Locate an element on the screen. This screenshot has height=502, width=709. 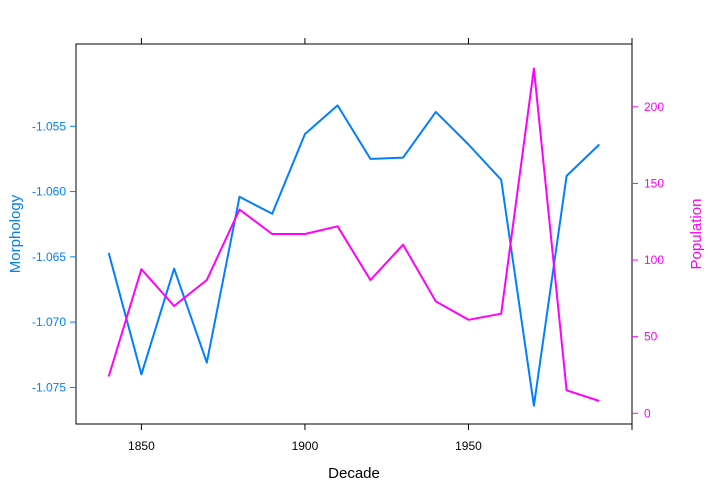
x-axis-title: Decade is located at coordinates (354, 473).